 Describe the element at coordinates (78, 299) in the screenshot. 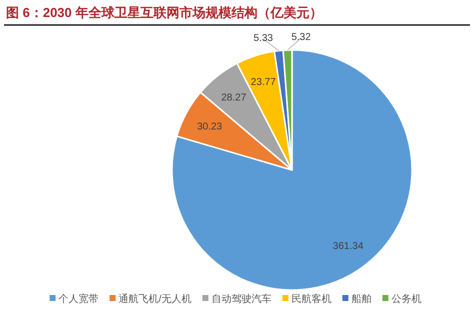

I see `legend-label: 个人宽带` at that location.